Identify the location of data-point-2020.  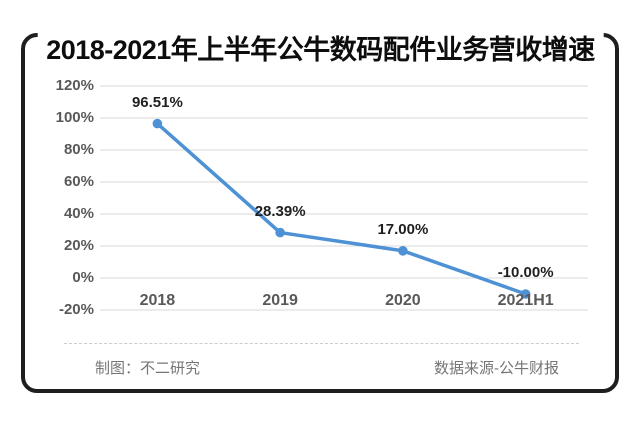
(403, 251).